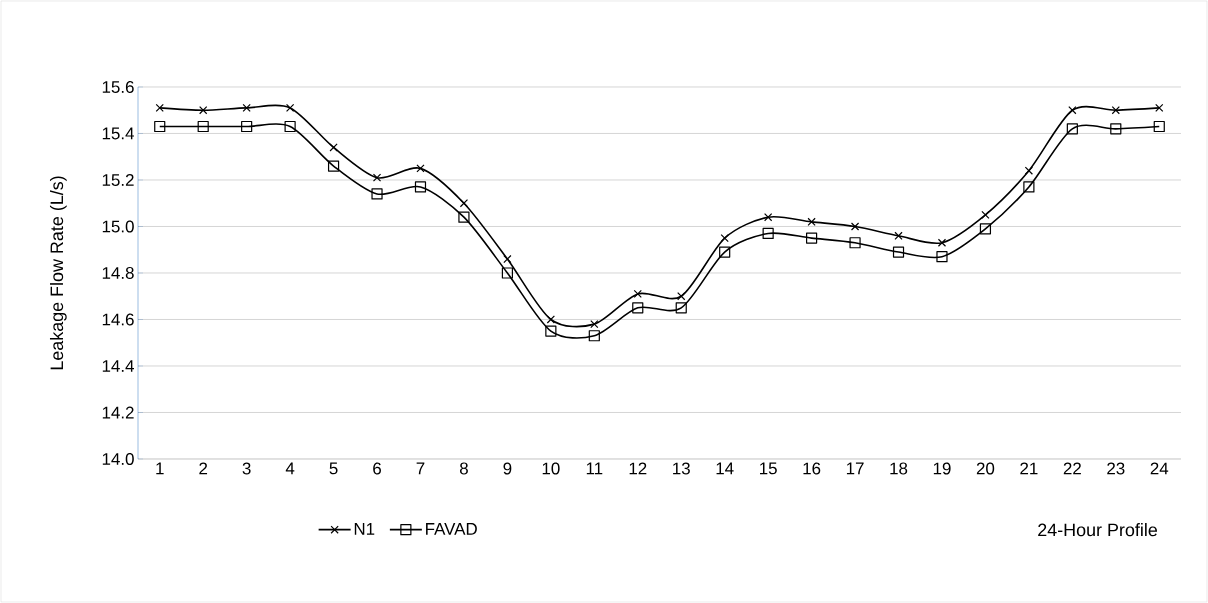 This screenshot has width=1208, height=603. What do you see at coordinates (899, 468) in the screenshot?
I see `x-tick-label: 18` at bounding box center [899, 468].